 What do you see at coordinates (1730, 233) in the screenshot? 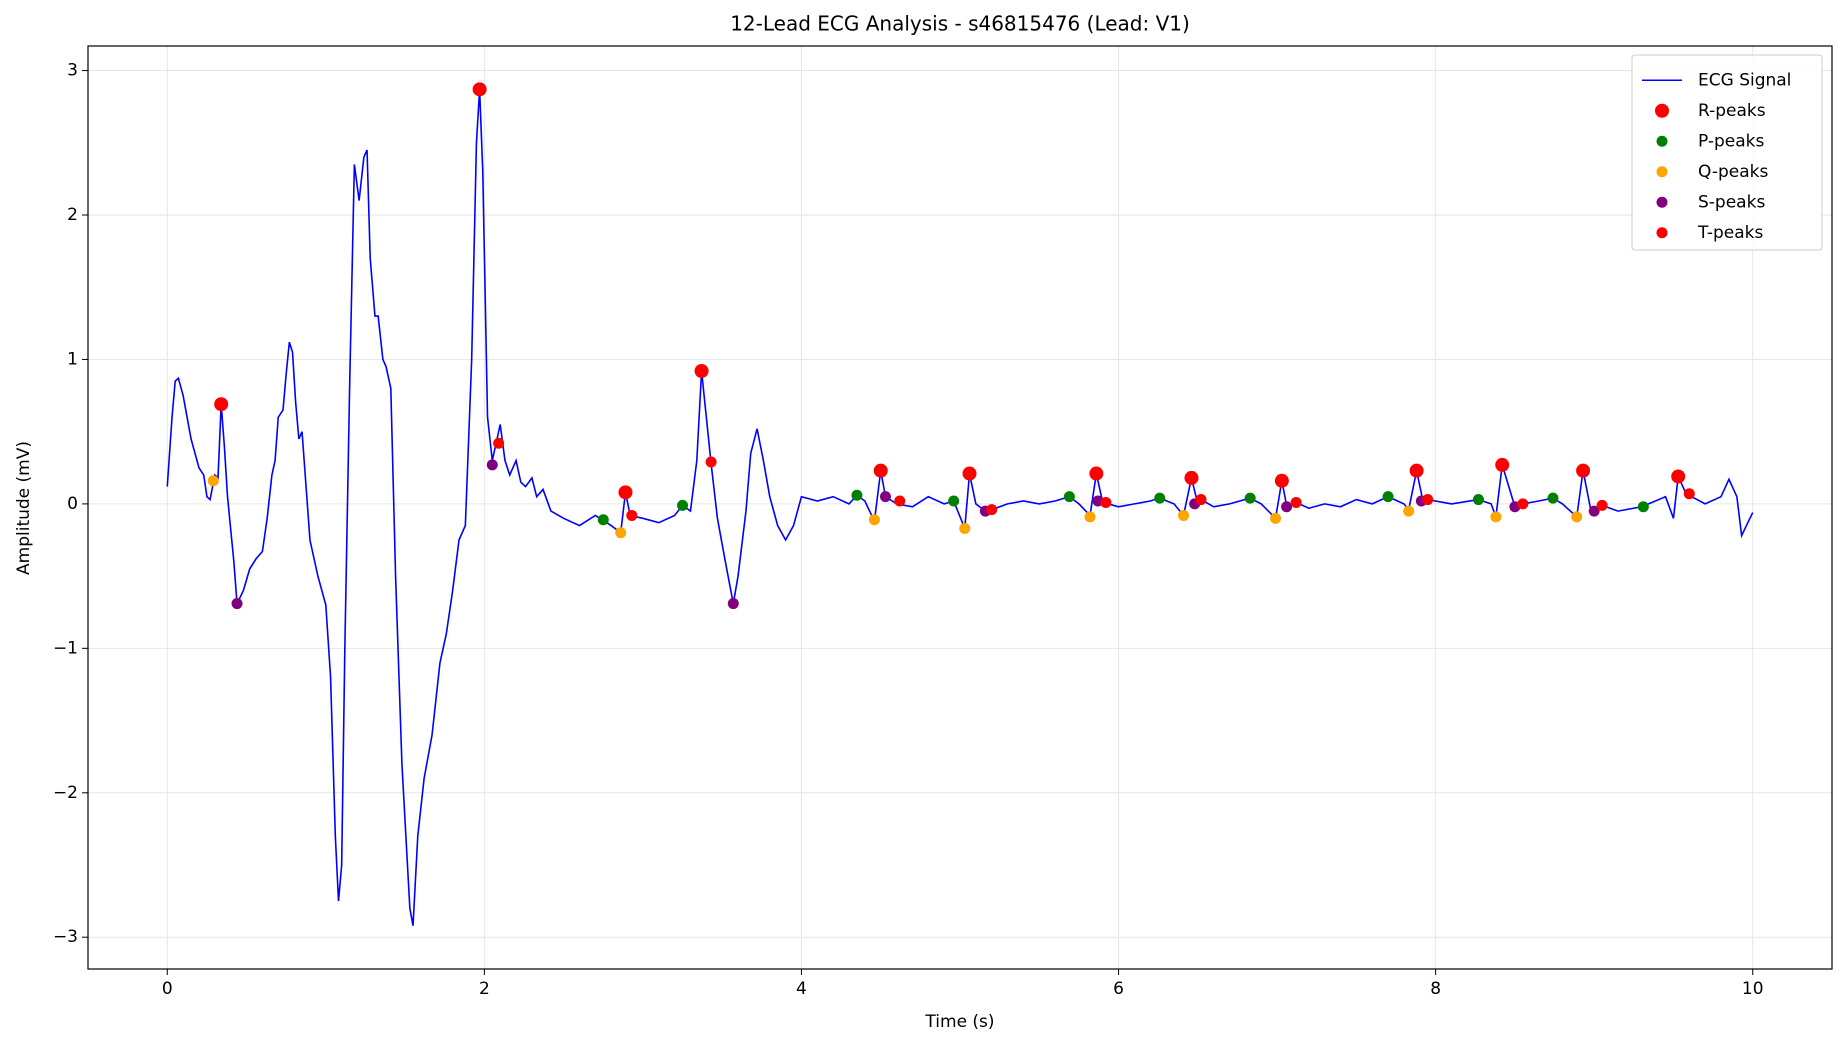
I see `legend-label: T-peaks` at bounding box center [1730, 233].